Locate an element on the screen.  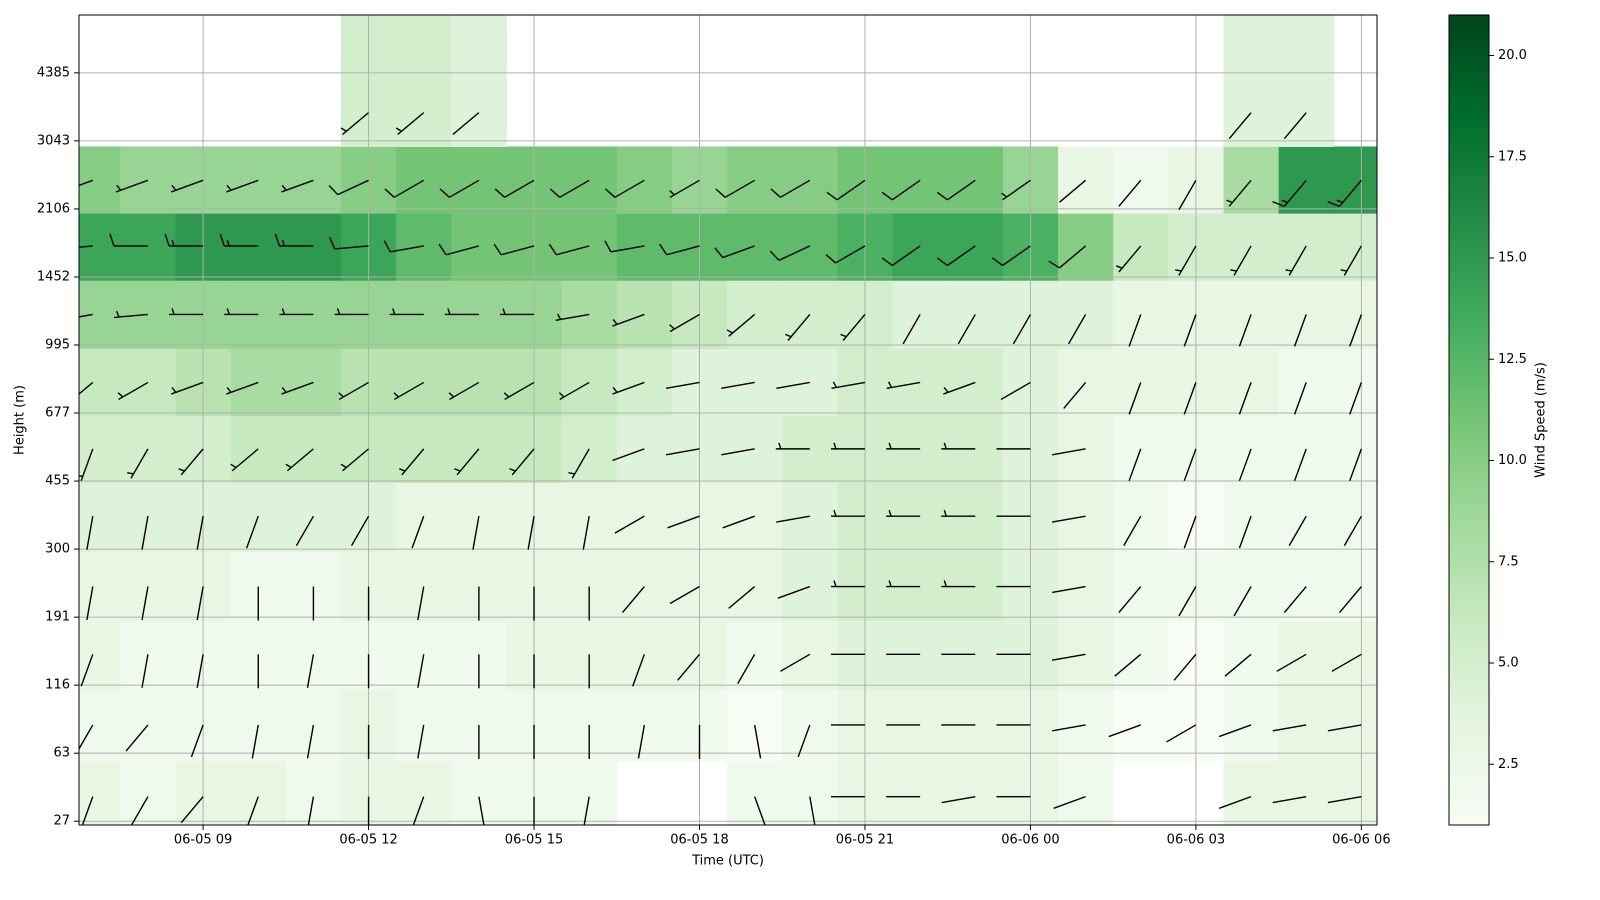
y-tick-label: 63 is located at coordinates (61, 753).